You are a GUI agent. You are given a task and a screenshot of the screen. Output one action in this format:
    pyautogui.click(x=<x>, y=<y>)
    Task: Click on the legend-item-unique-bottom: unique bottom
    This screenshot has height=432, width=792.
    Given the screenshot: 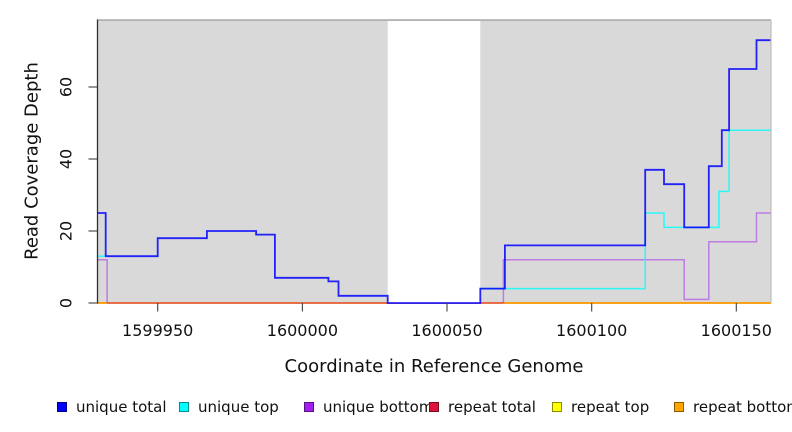 What is the action you would take?
    pyautogui.click(x=368, y=407)
    